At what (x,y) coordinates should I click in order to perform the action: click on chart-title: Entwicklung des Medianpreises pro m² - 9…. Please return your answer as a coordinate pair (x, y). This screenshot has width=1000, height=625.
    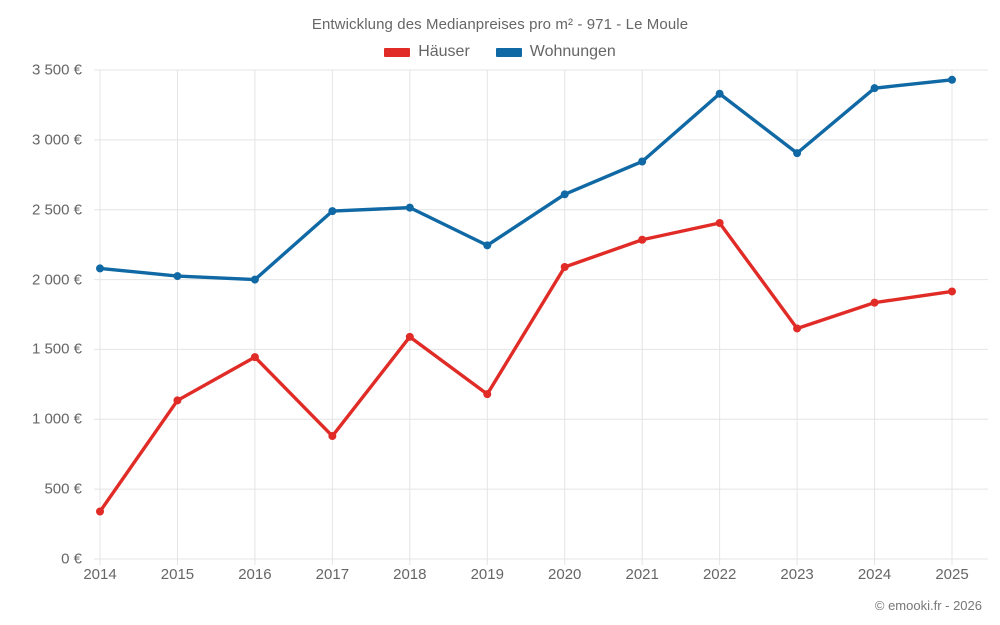
    Looking at the image, I should click on (500, 24).